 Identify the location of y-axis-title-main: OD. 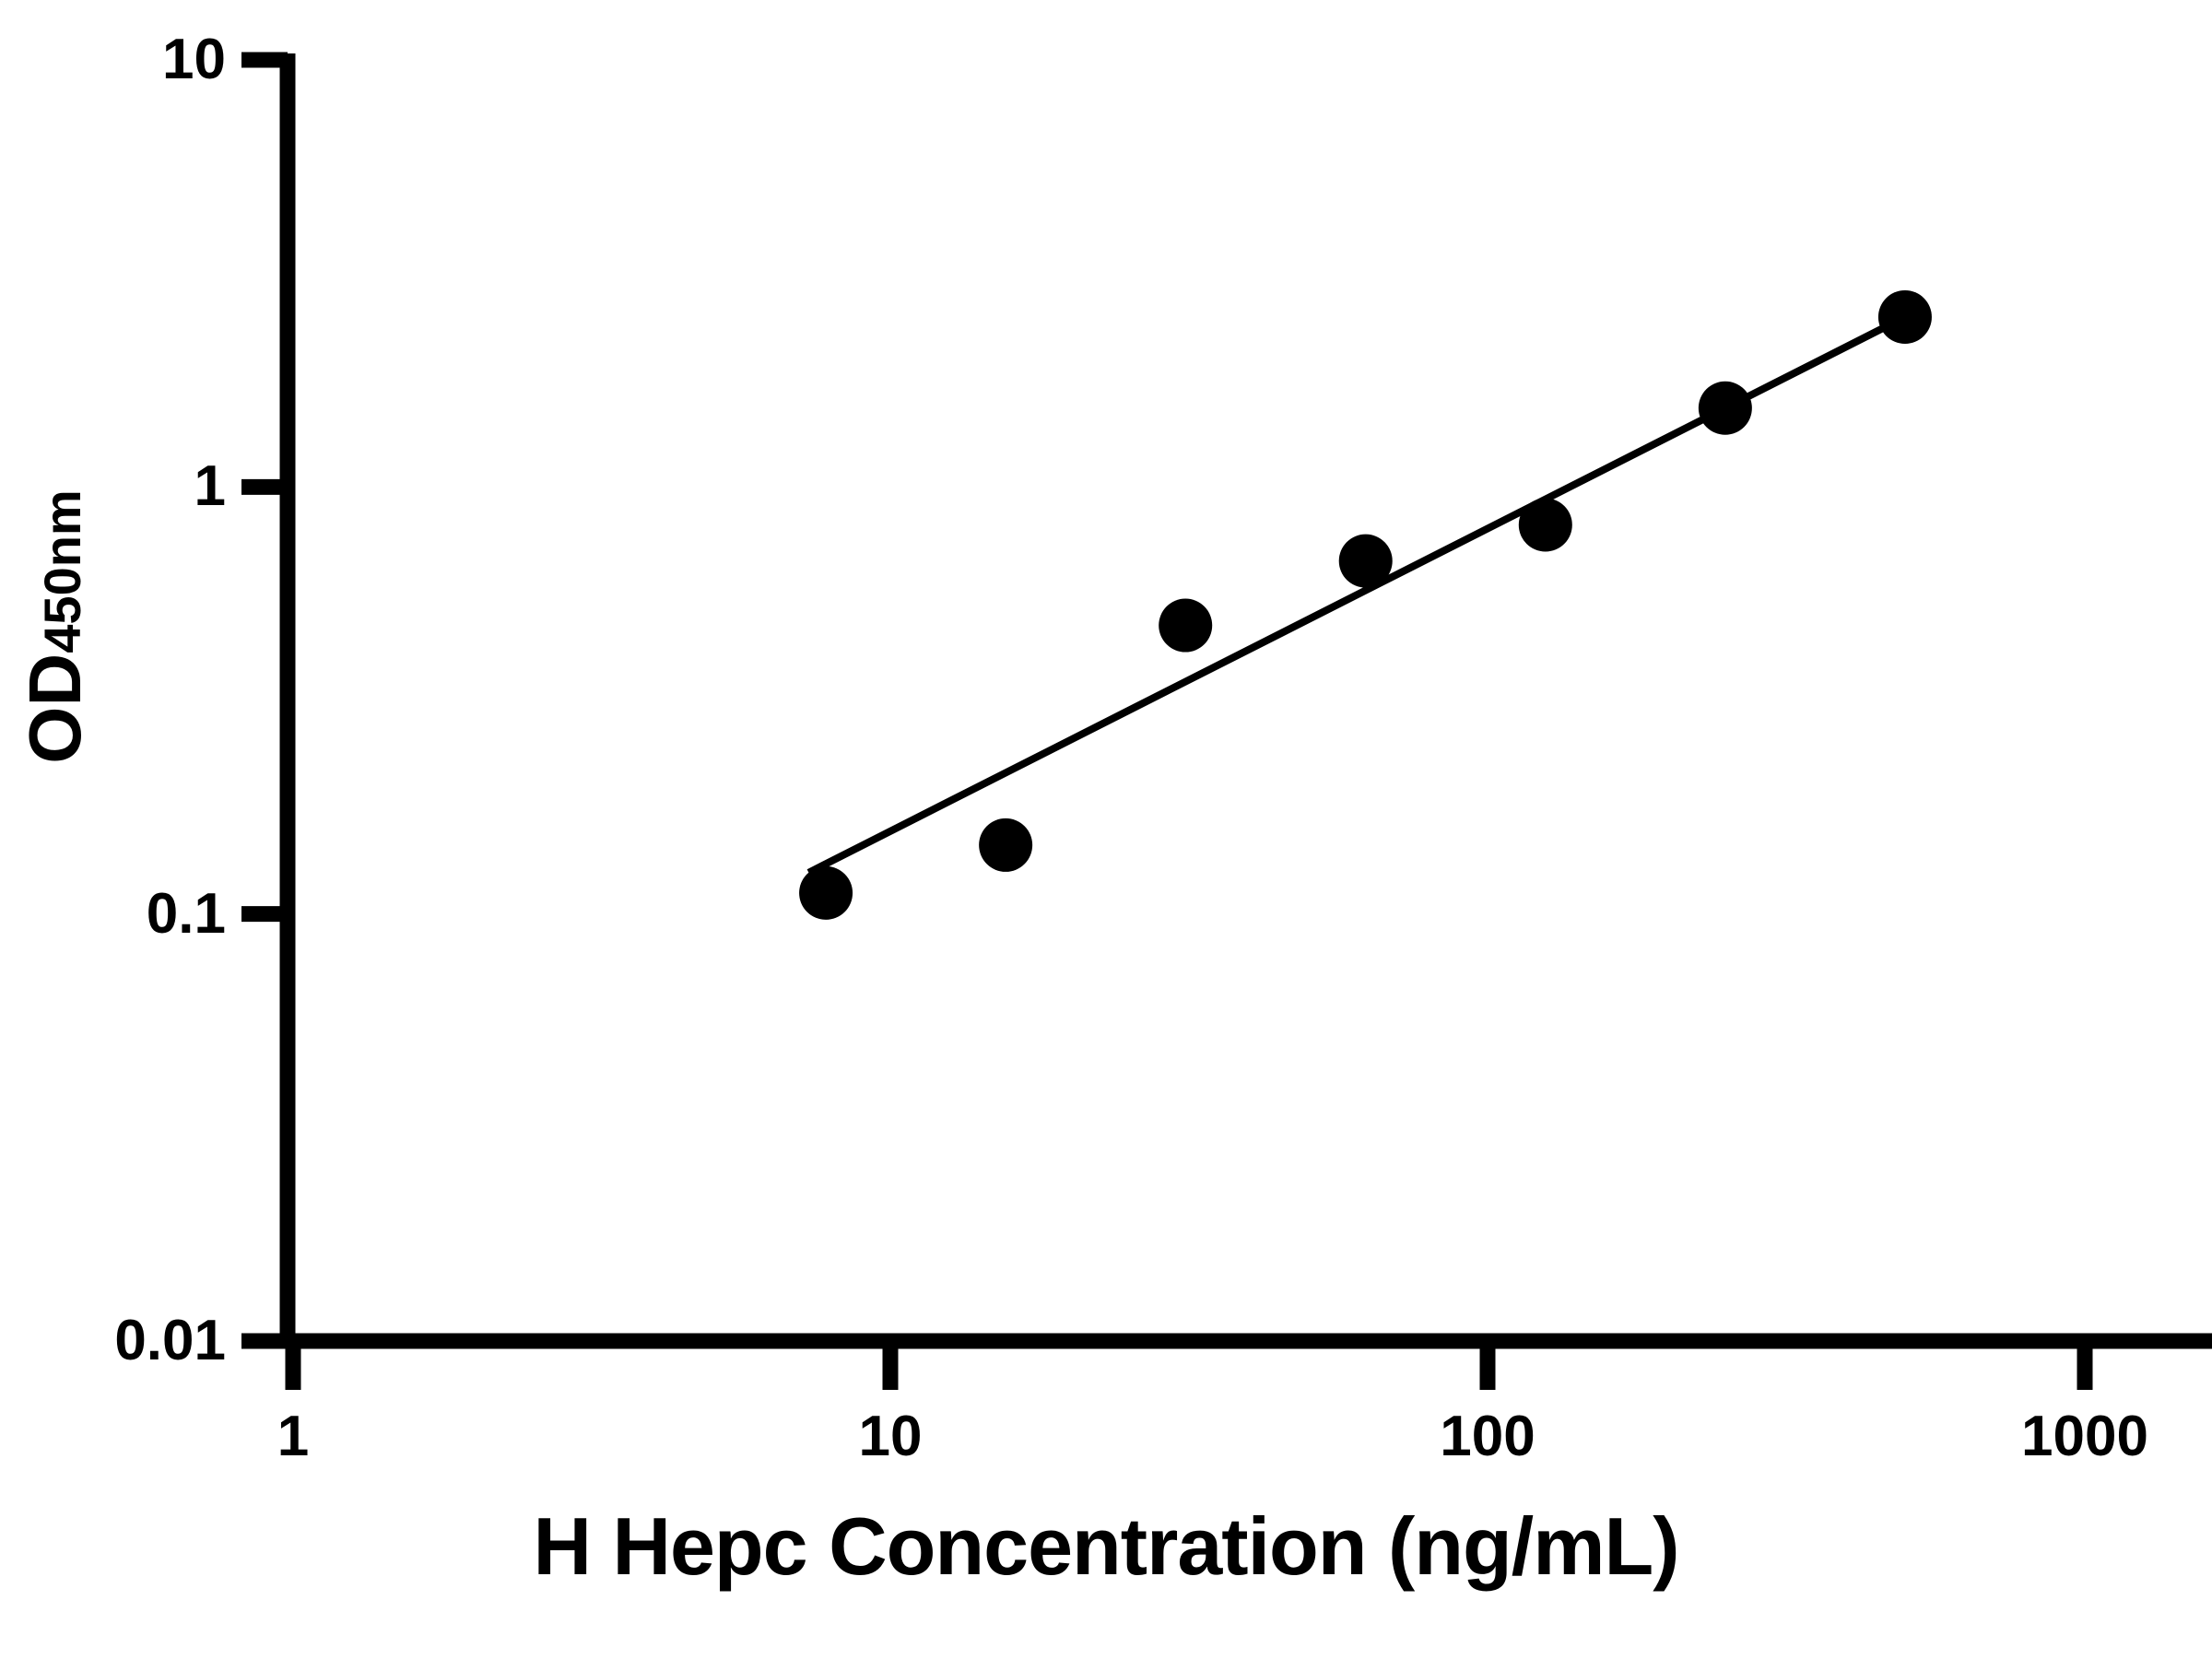
(55, 708).